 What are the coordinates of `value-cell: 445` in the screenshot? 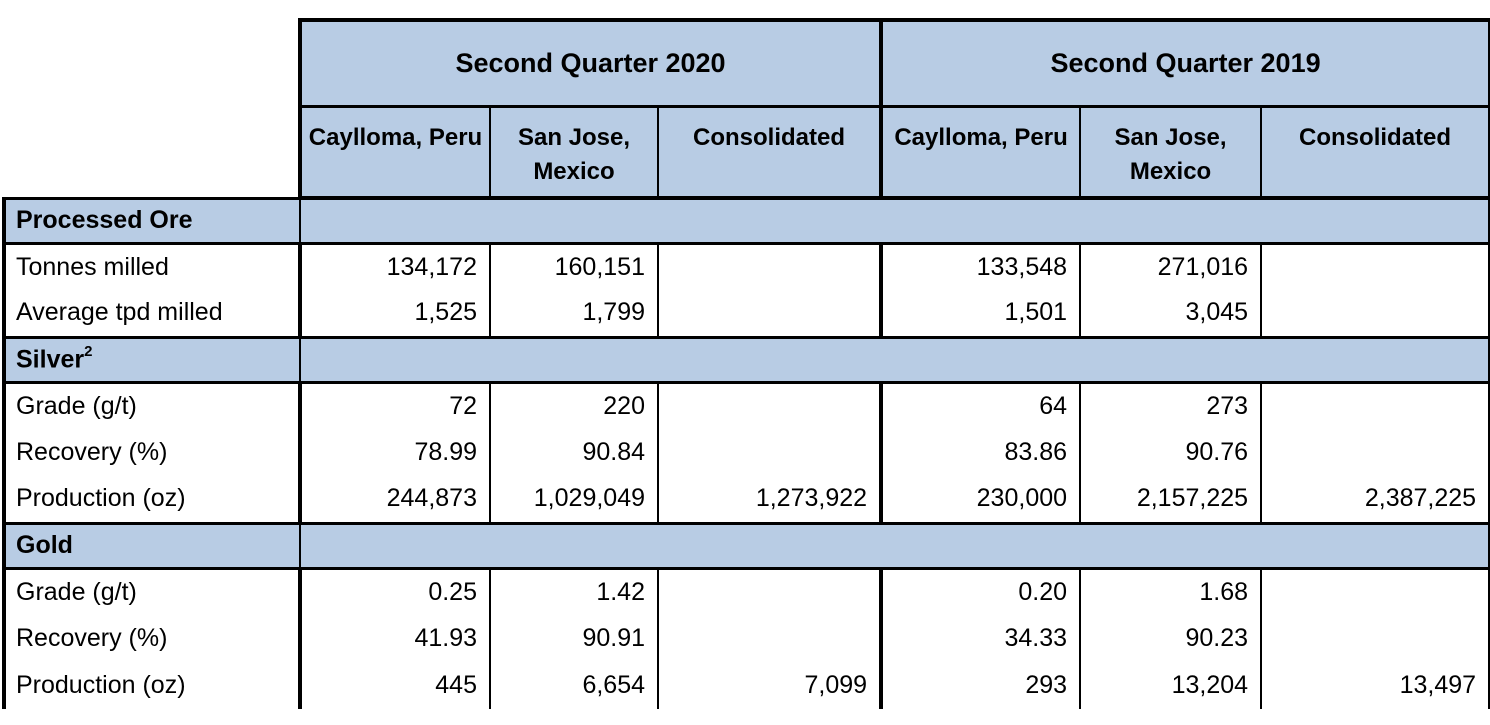 It's located at (395, 685).